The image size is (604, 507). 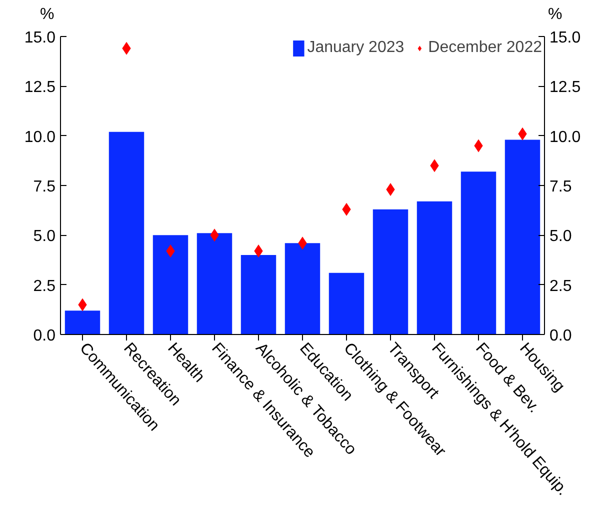 I want to click on y-tick-label: 15.0, so click(x=40, y=38).